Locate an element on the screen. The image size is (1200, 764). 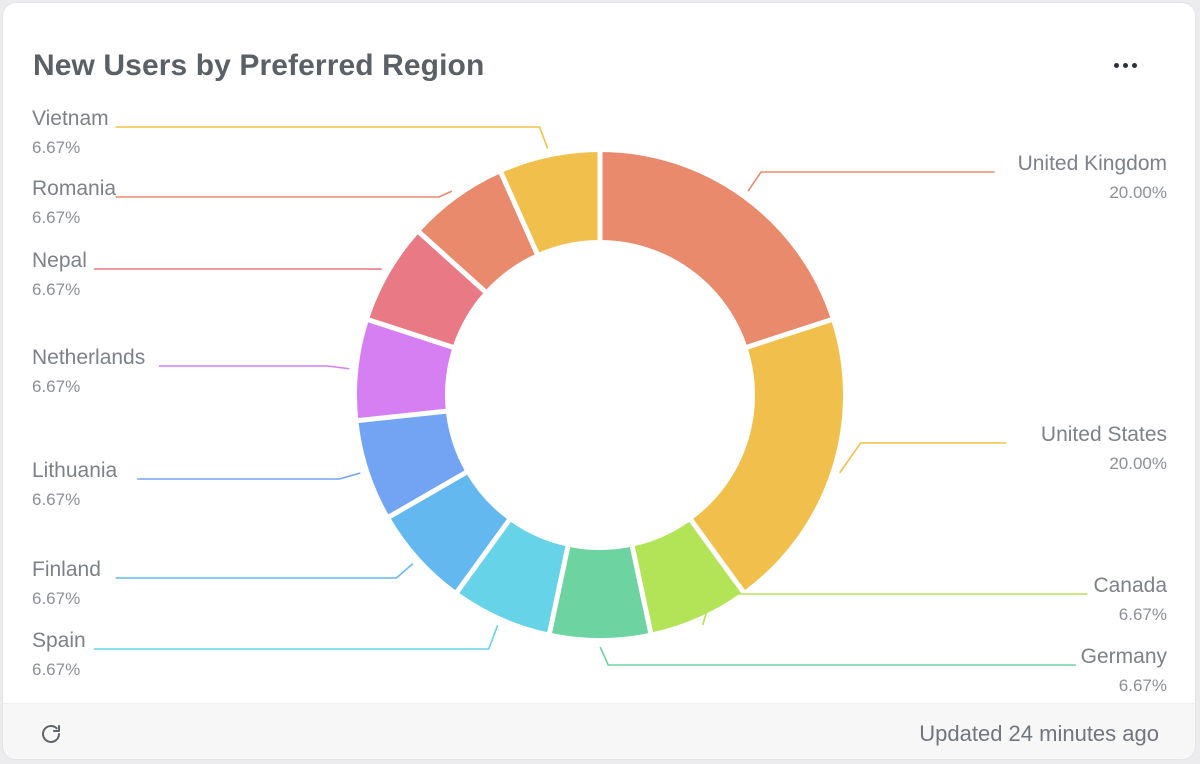
slice-united-states is located at coordinates (767, 456).